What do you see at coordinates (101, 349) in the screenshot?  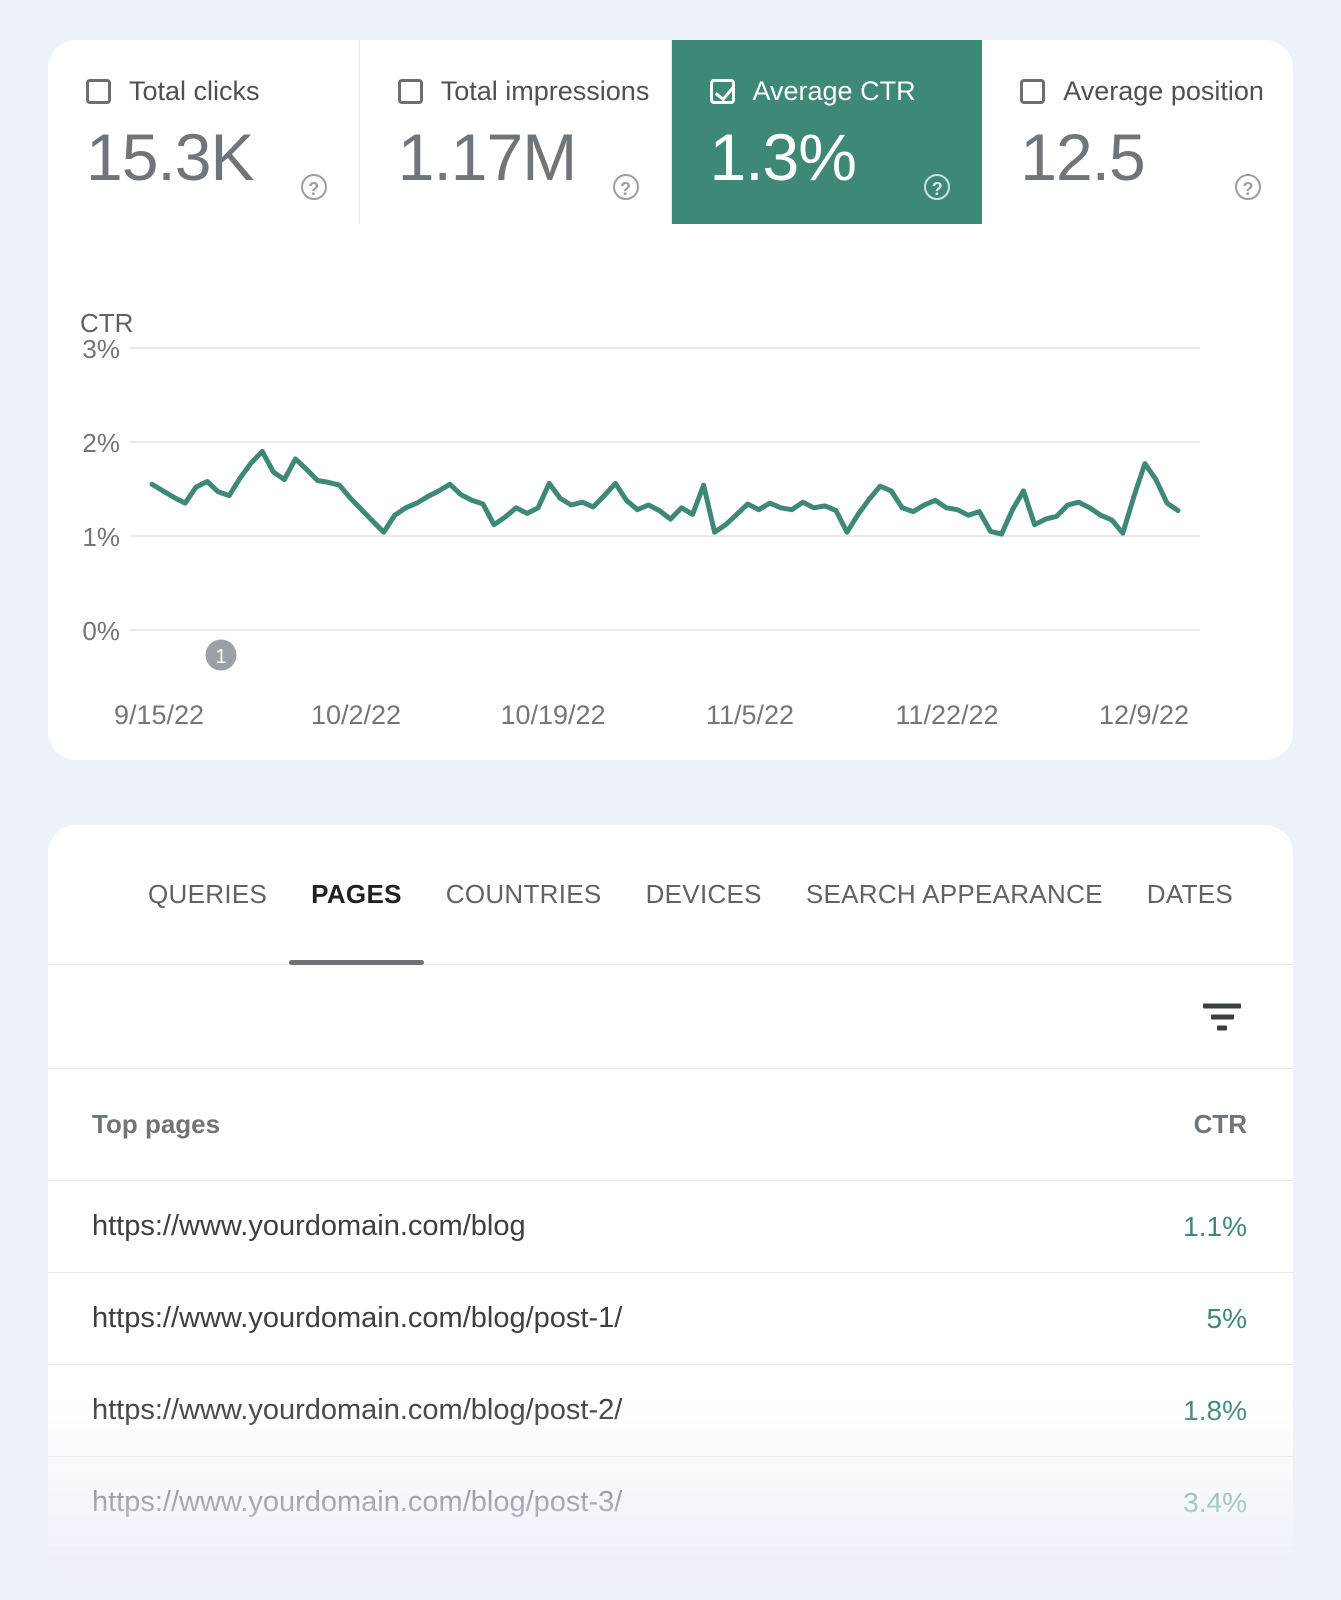 I see `y-tick-3: 3%` at bounding box center [101, 349].